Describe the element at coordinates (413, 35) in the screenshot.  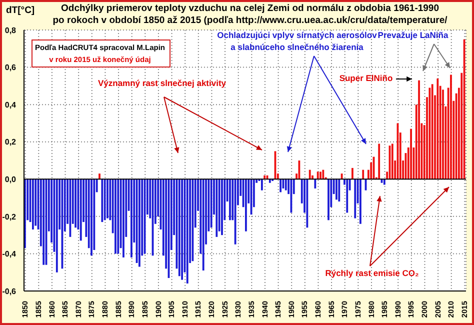
I see `annotation: Prevažuje LaNiña` at that location.